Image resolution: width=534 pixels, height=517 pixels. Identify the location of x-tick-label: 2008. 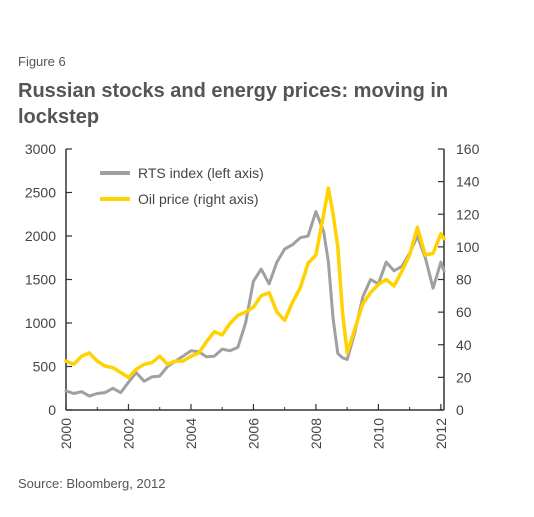
(316, 433).